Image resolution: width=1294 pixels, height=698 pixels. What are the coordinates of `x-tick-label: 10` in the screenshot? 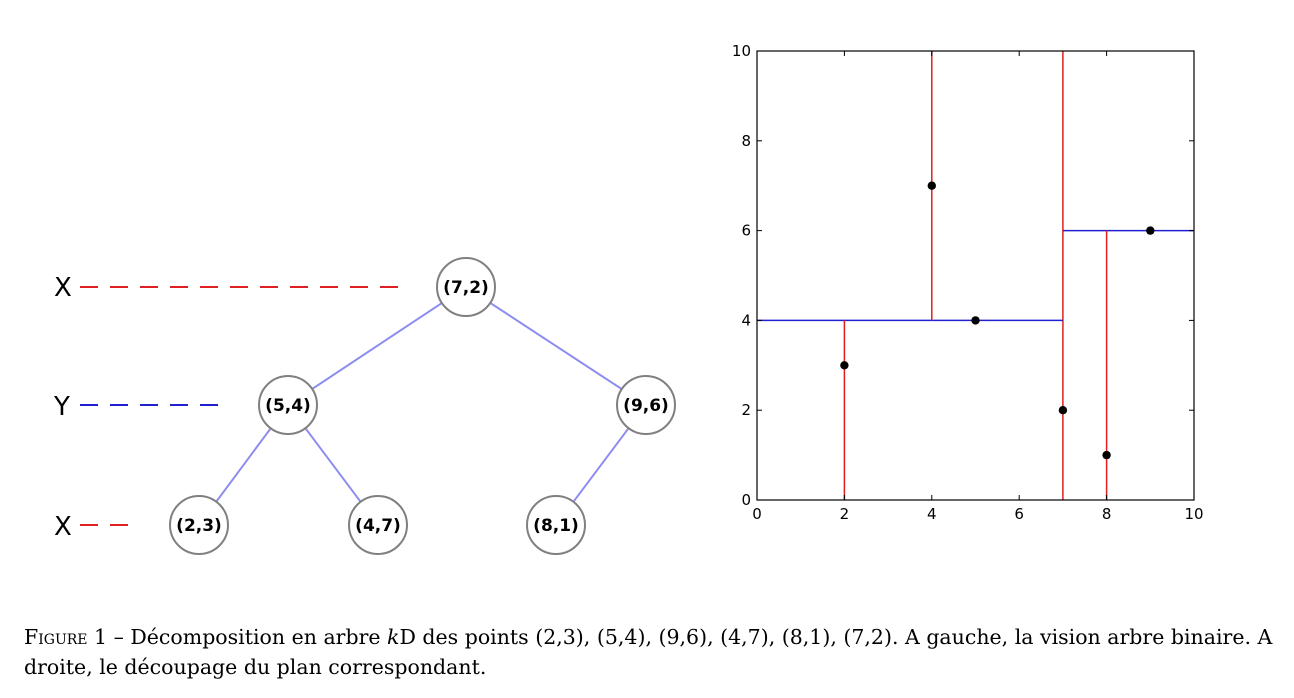 It's located at (1193, 514).